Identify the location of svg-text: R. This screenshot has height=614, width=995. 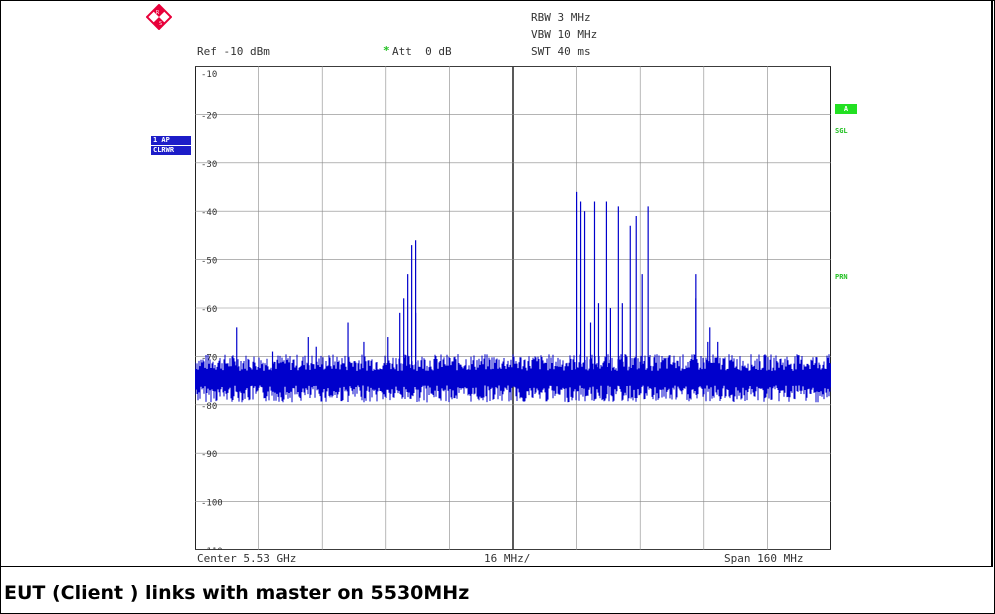
(158, 13).